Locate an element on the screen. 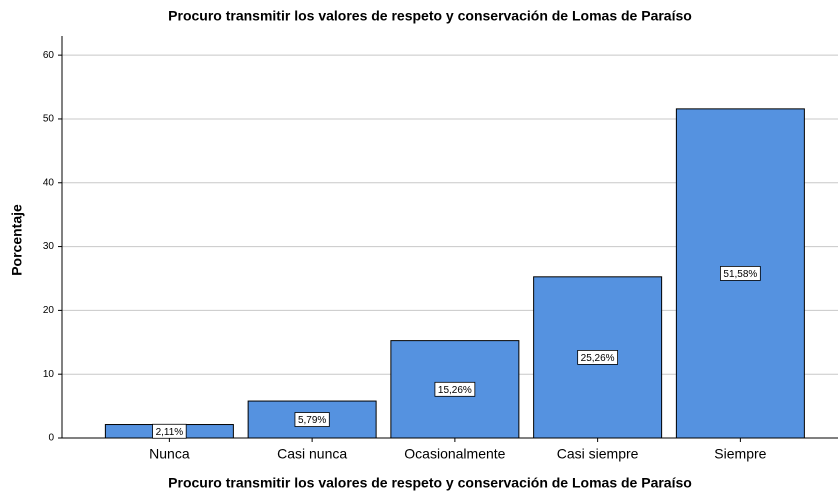  value-label: 2,11% is located at coordinates (170, 432).